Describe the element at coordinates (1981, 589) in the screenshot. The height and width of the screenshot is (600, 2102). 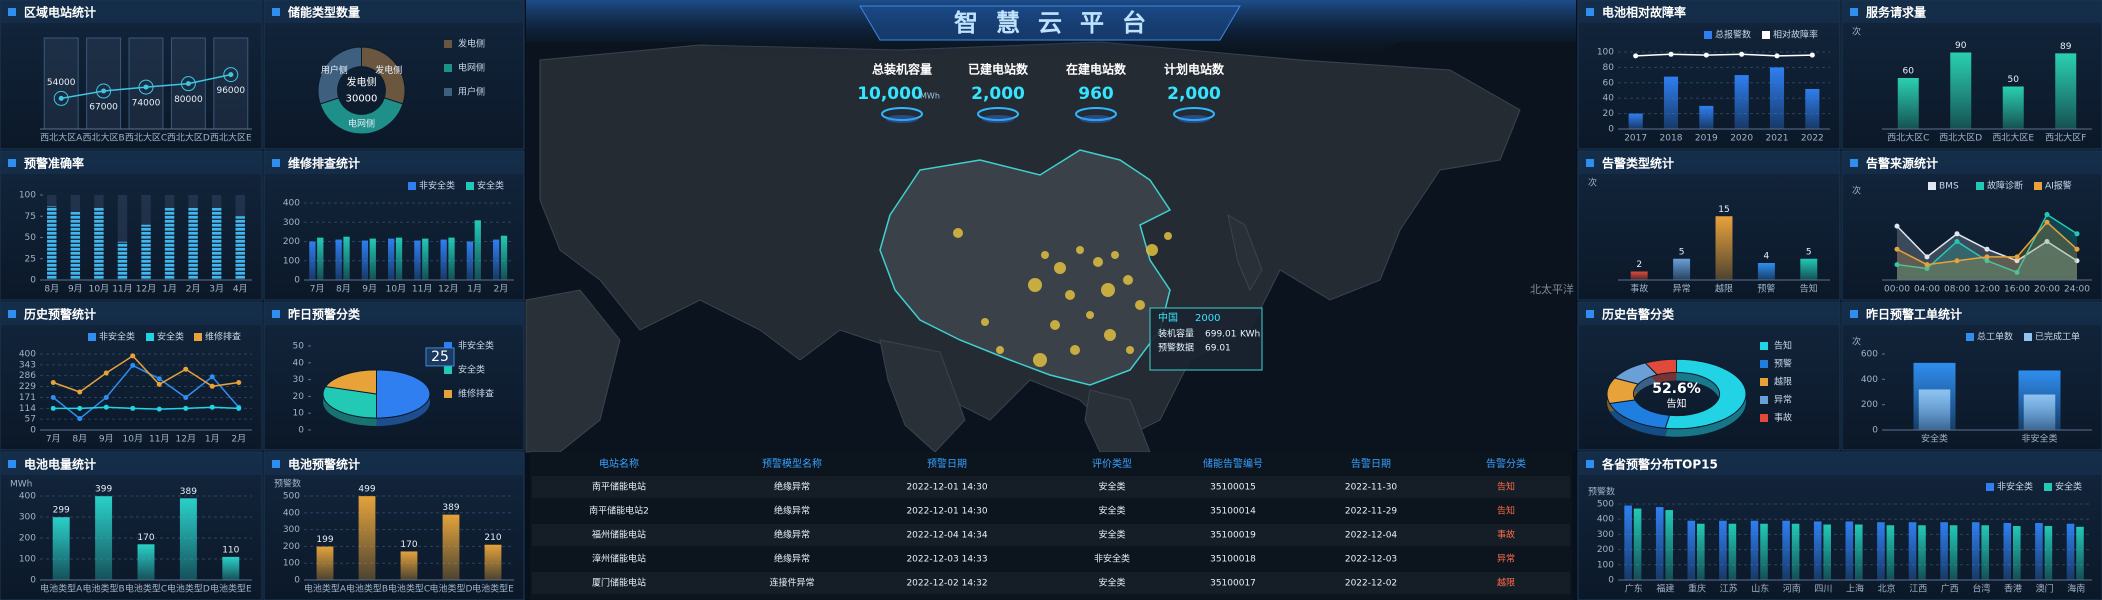
I see `x-tick-label: 台湾` at that location.